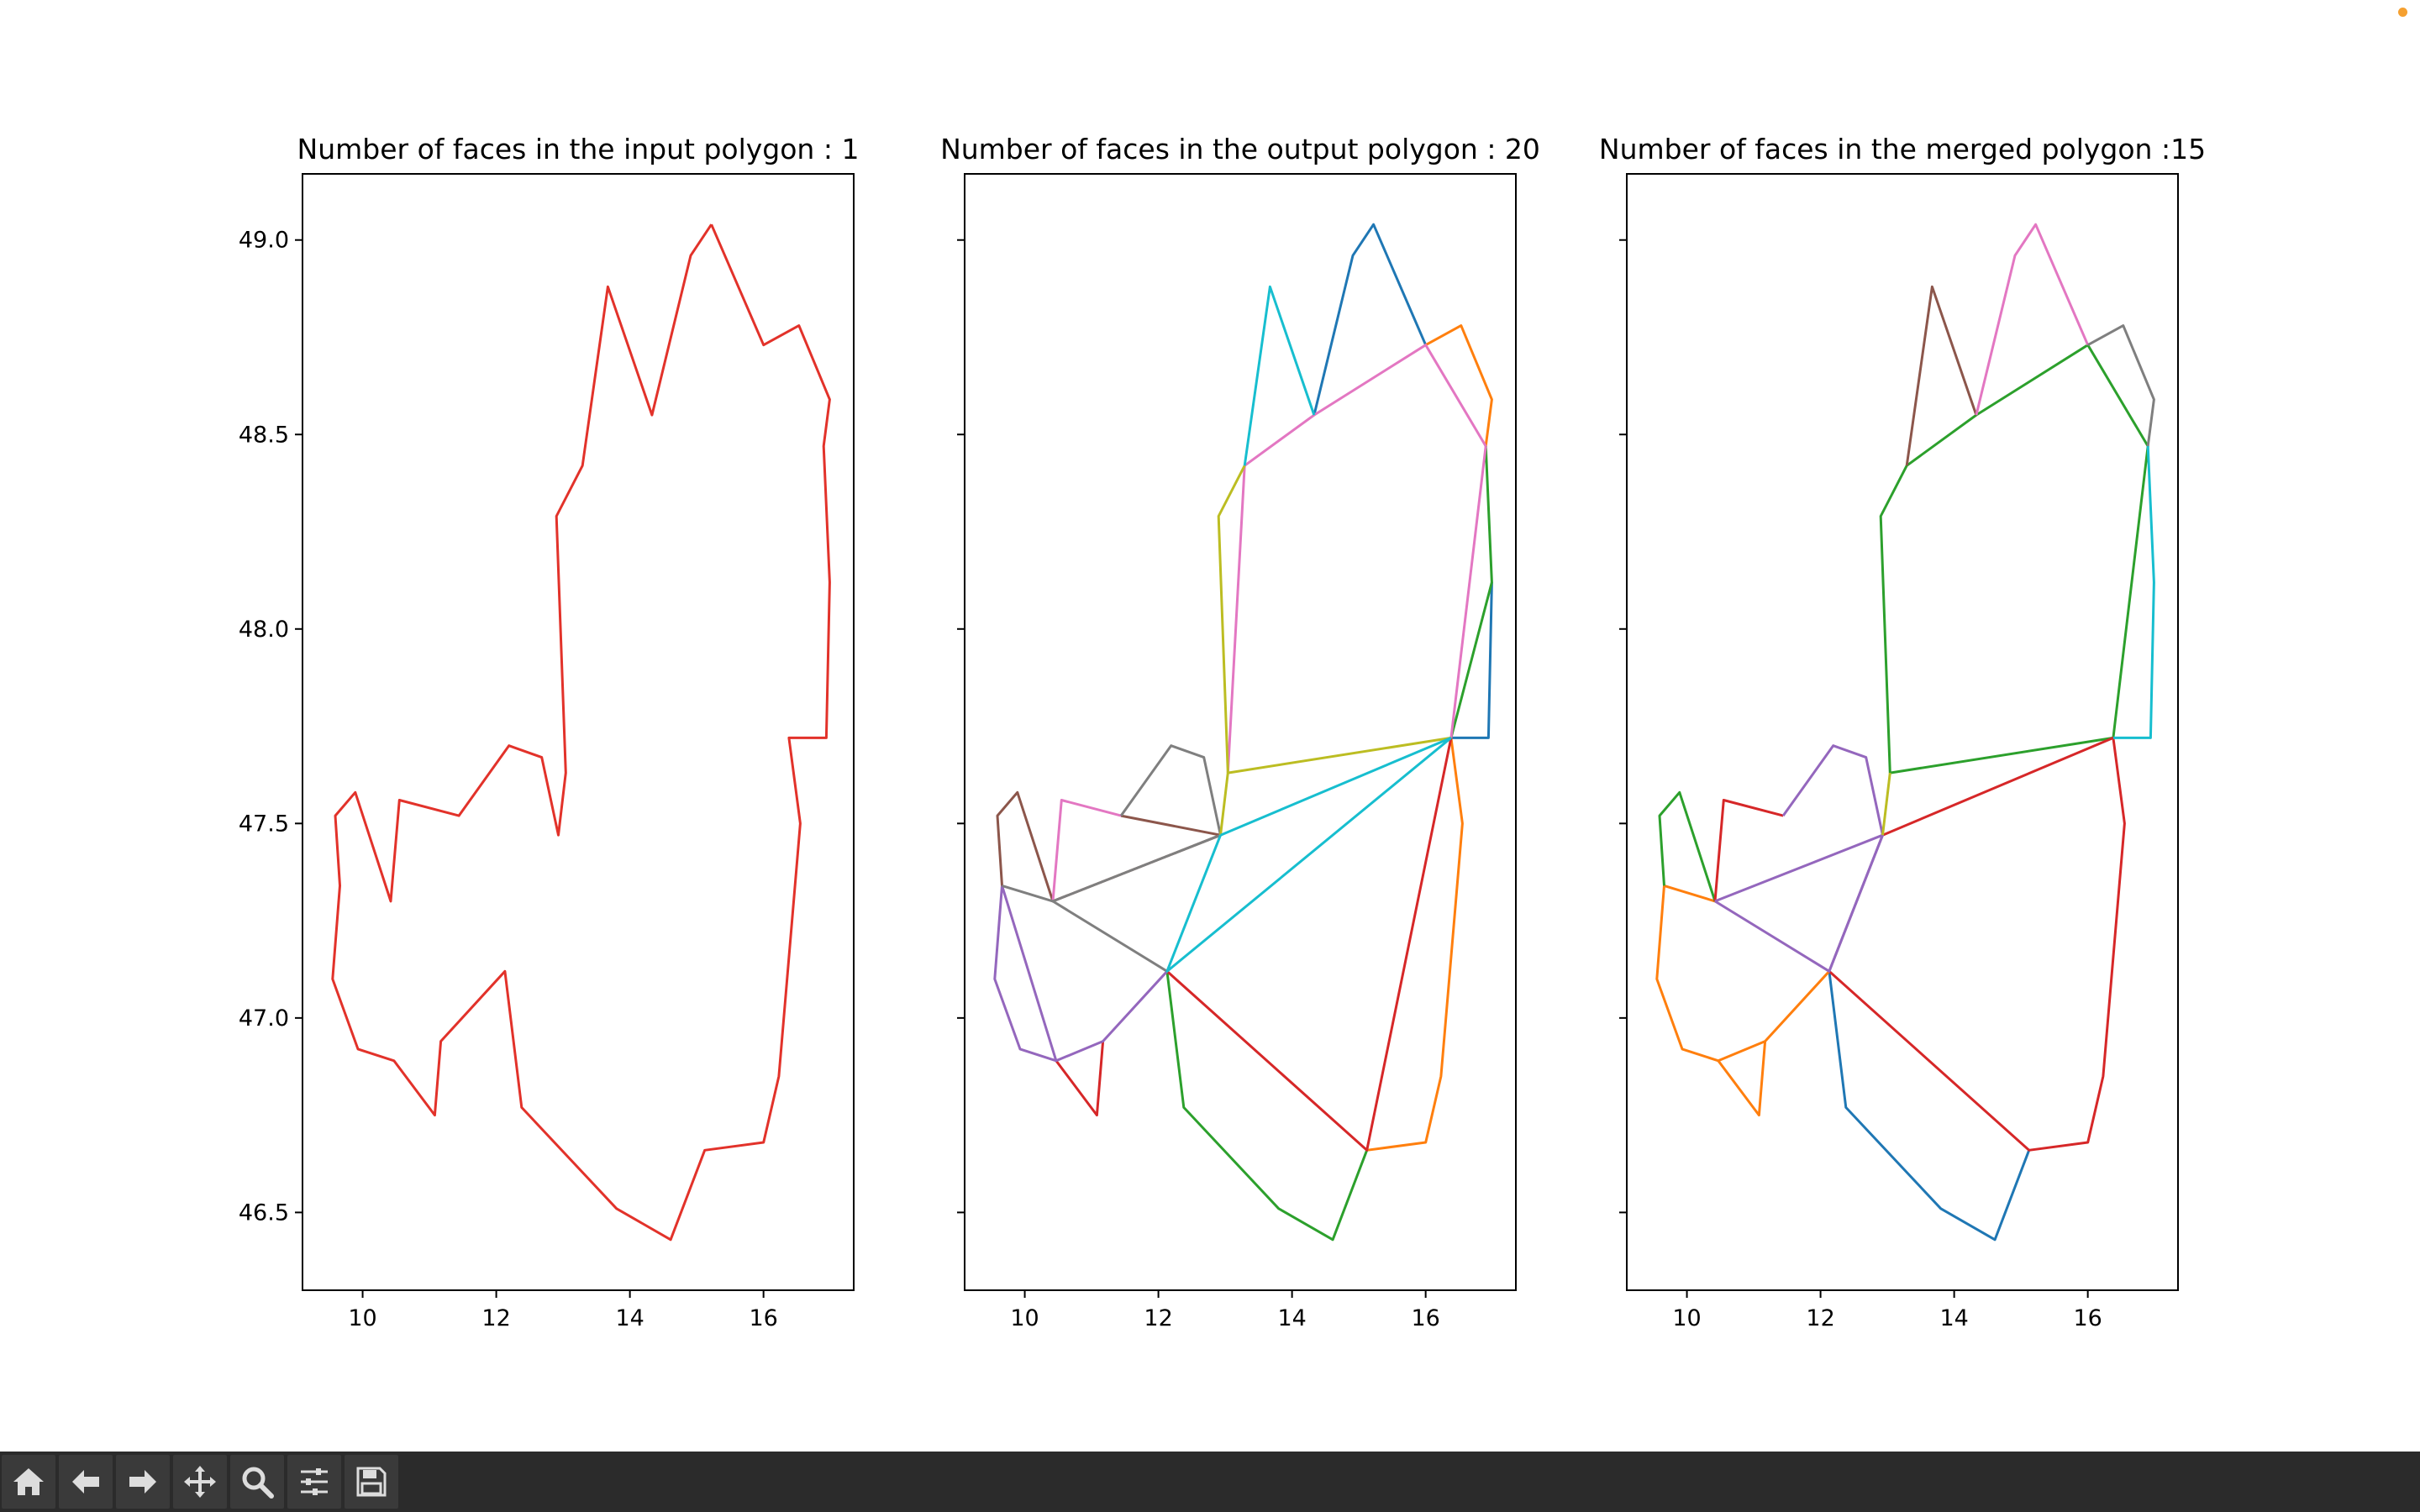 The height and width of the screenshot is (1512, 2420). I want to click on forward-arrow-icon, so click(142, 1482).